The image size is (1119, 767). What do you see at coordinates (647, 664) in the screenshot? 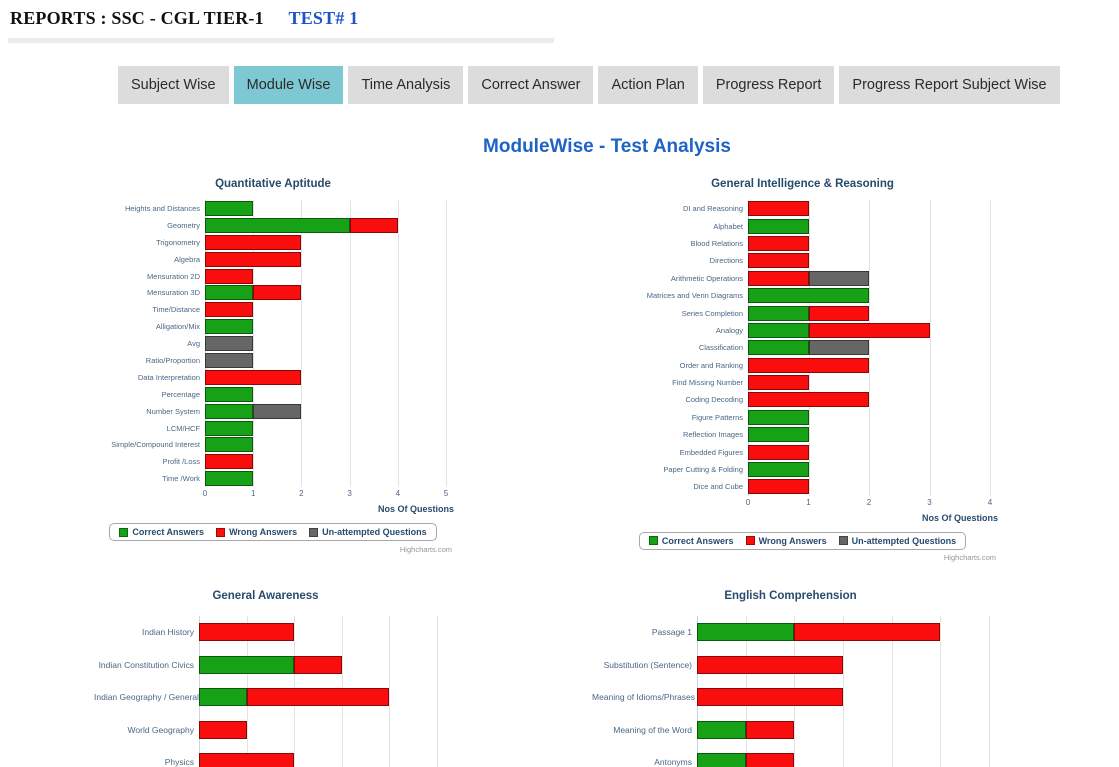
I see `category-label: Substitution (Sentence)` at bounding box center [647, 664].